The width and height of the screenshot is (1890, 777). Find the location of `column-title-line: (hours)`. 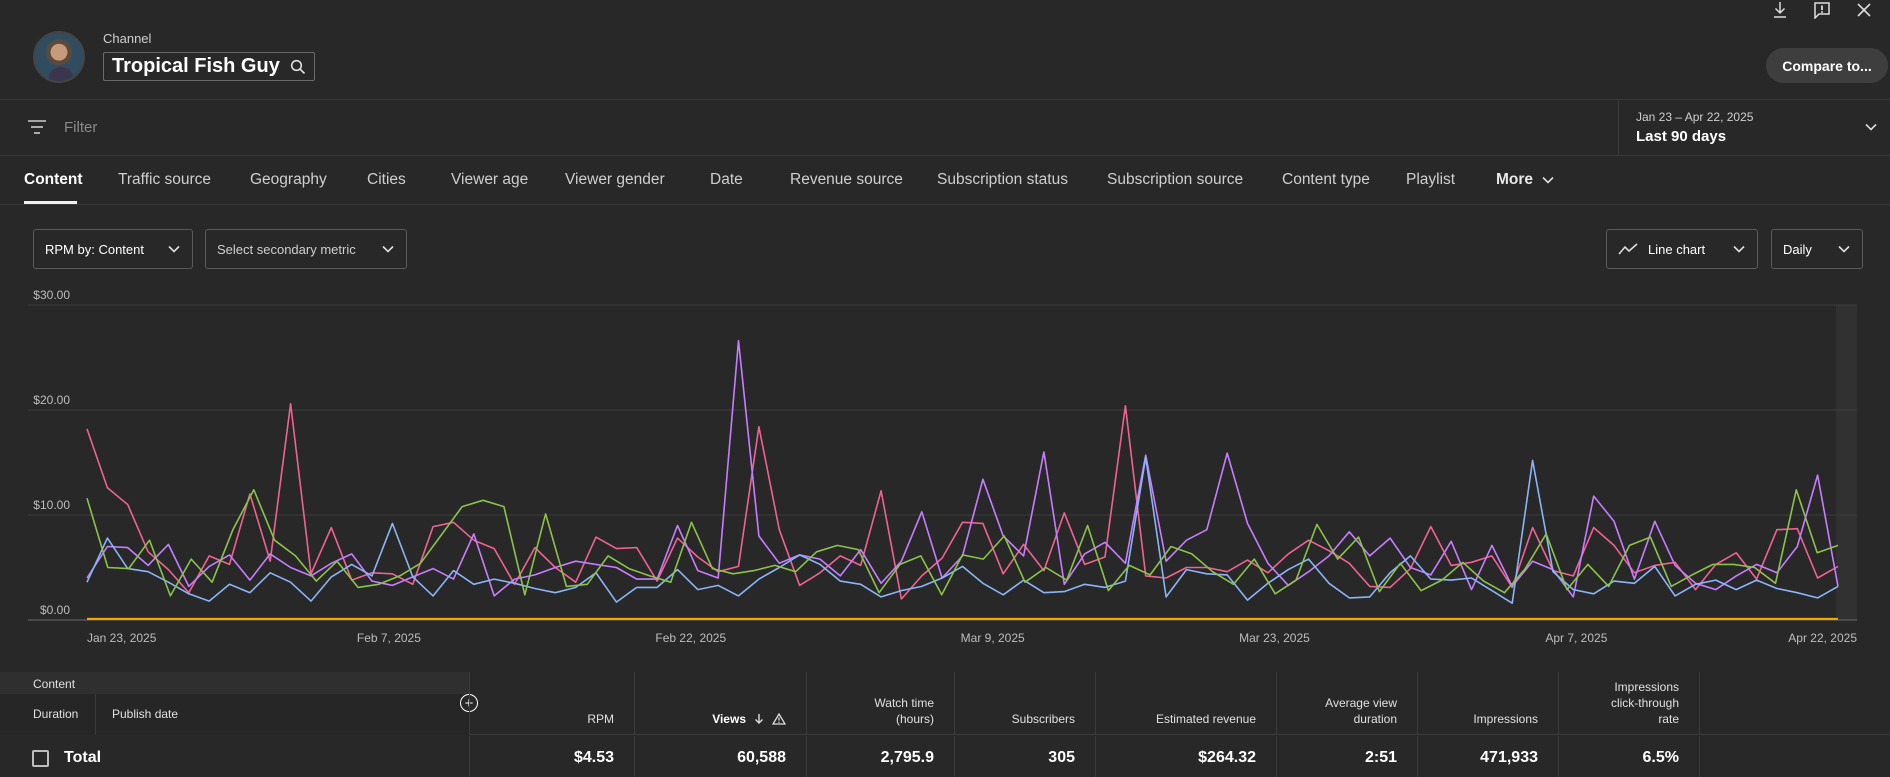

column-title-line: (hours) is located at coordinates (914, 719).